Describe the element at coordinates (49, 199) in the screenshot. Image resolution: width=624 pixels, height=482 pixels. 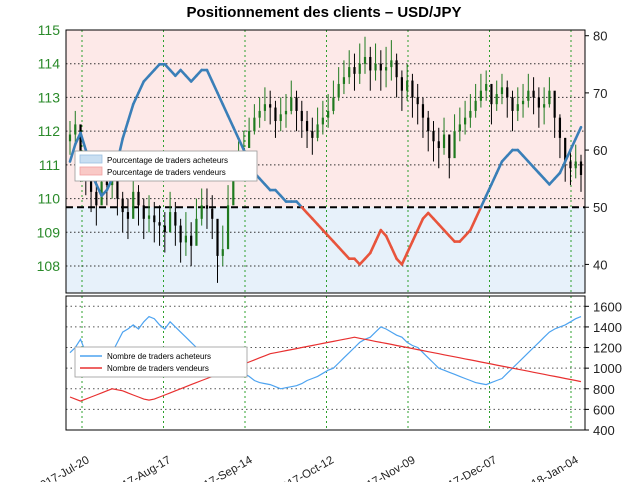
I see `left-y-tick-label: 110` at that location.